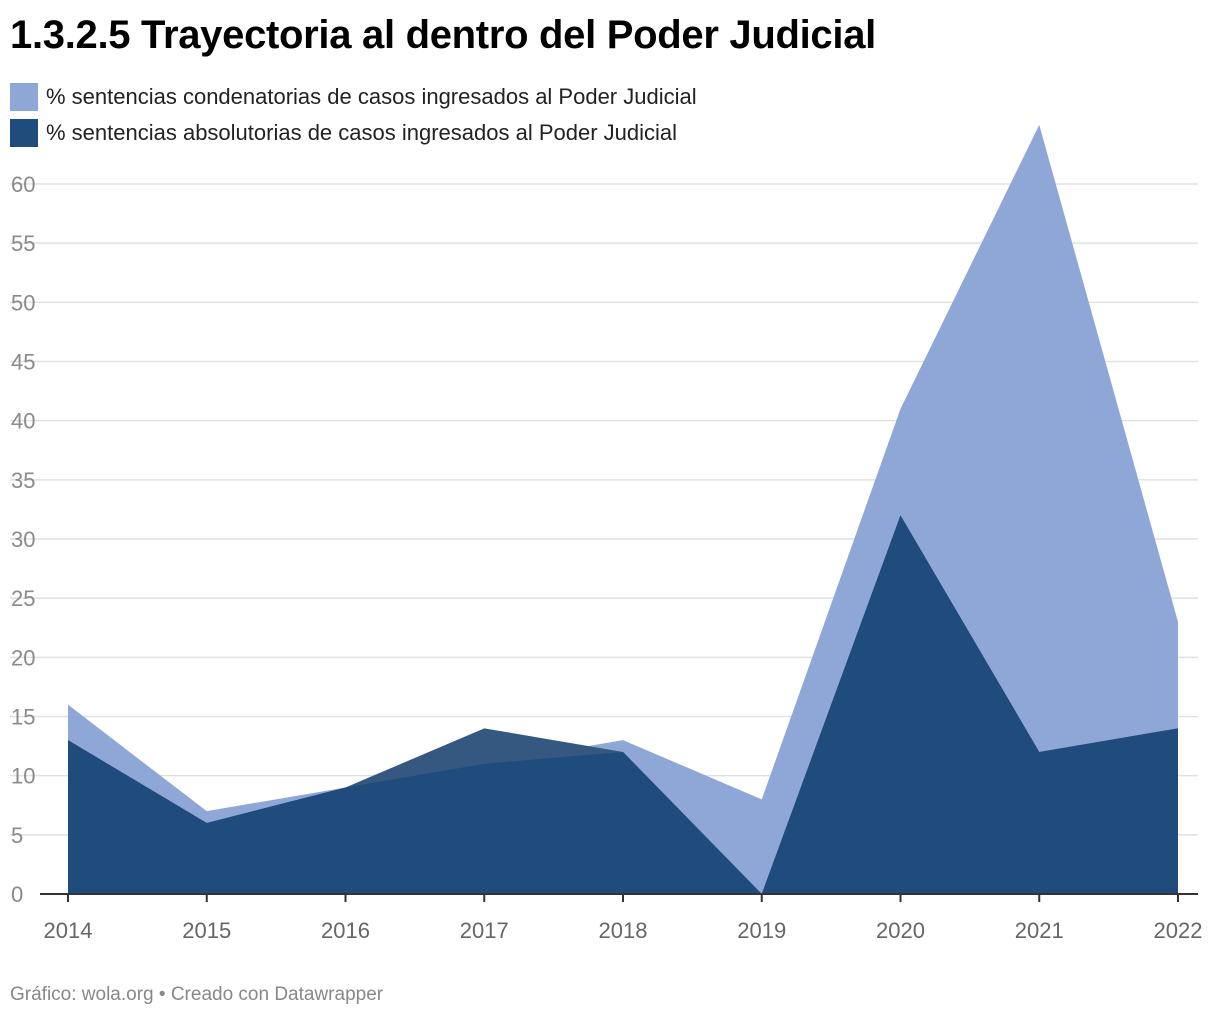  What do you see at coordinates (23, 302) in the screenshot?
I see `y-tick-label: 50` at bounding box center [23, 302].